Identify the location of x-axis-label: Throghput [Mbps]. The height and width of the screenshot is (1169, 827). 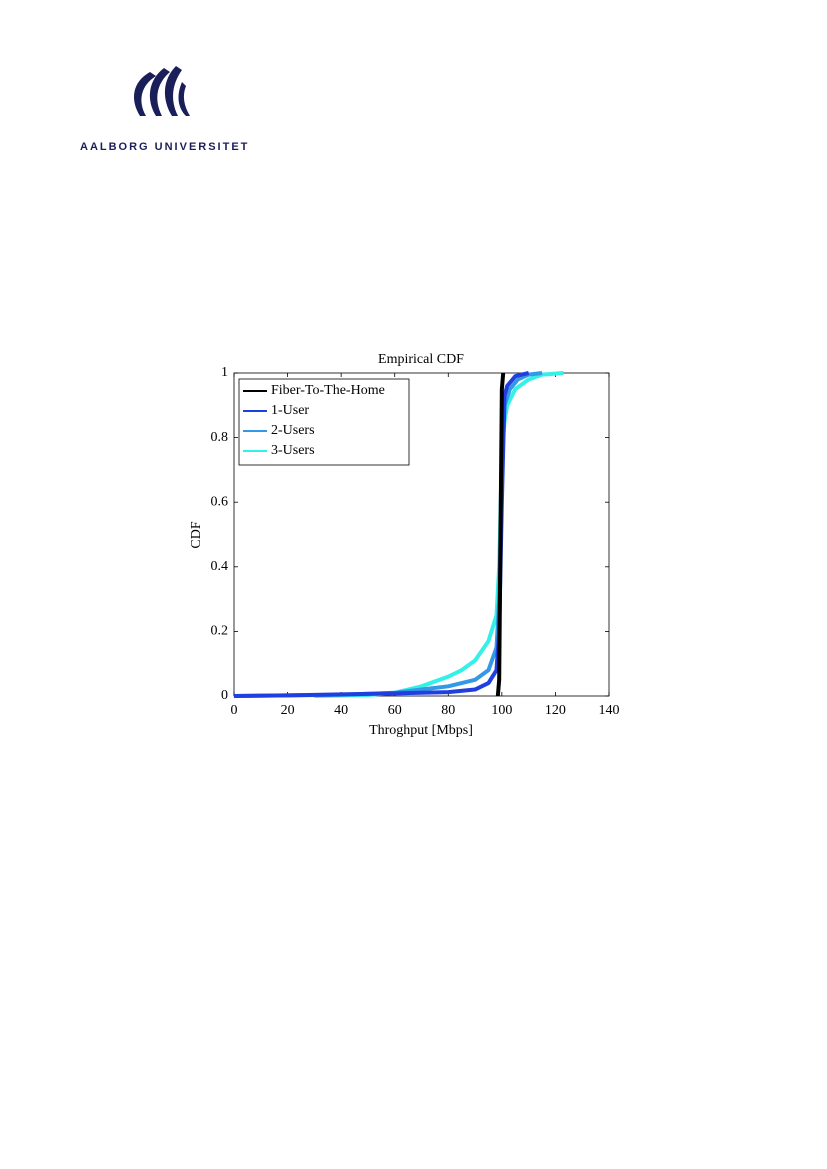
(421, 730).